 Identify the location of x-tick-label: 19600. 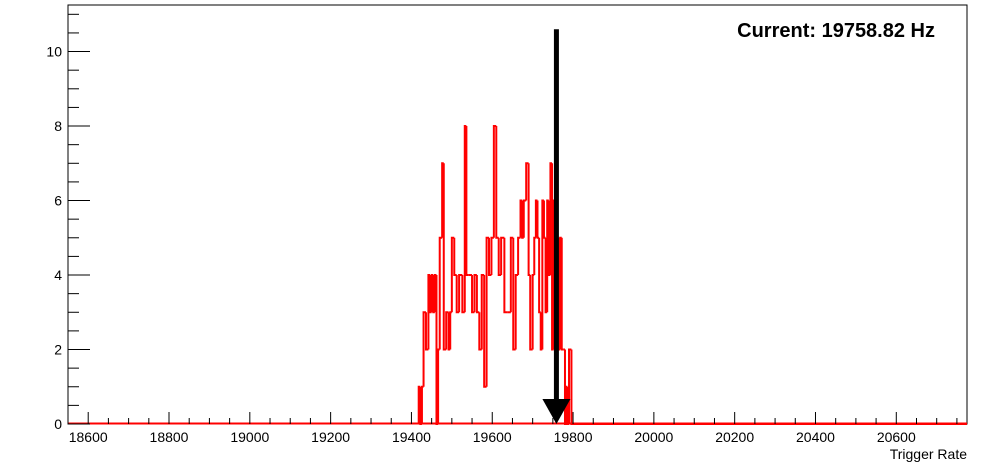
(492, 437).